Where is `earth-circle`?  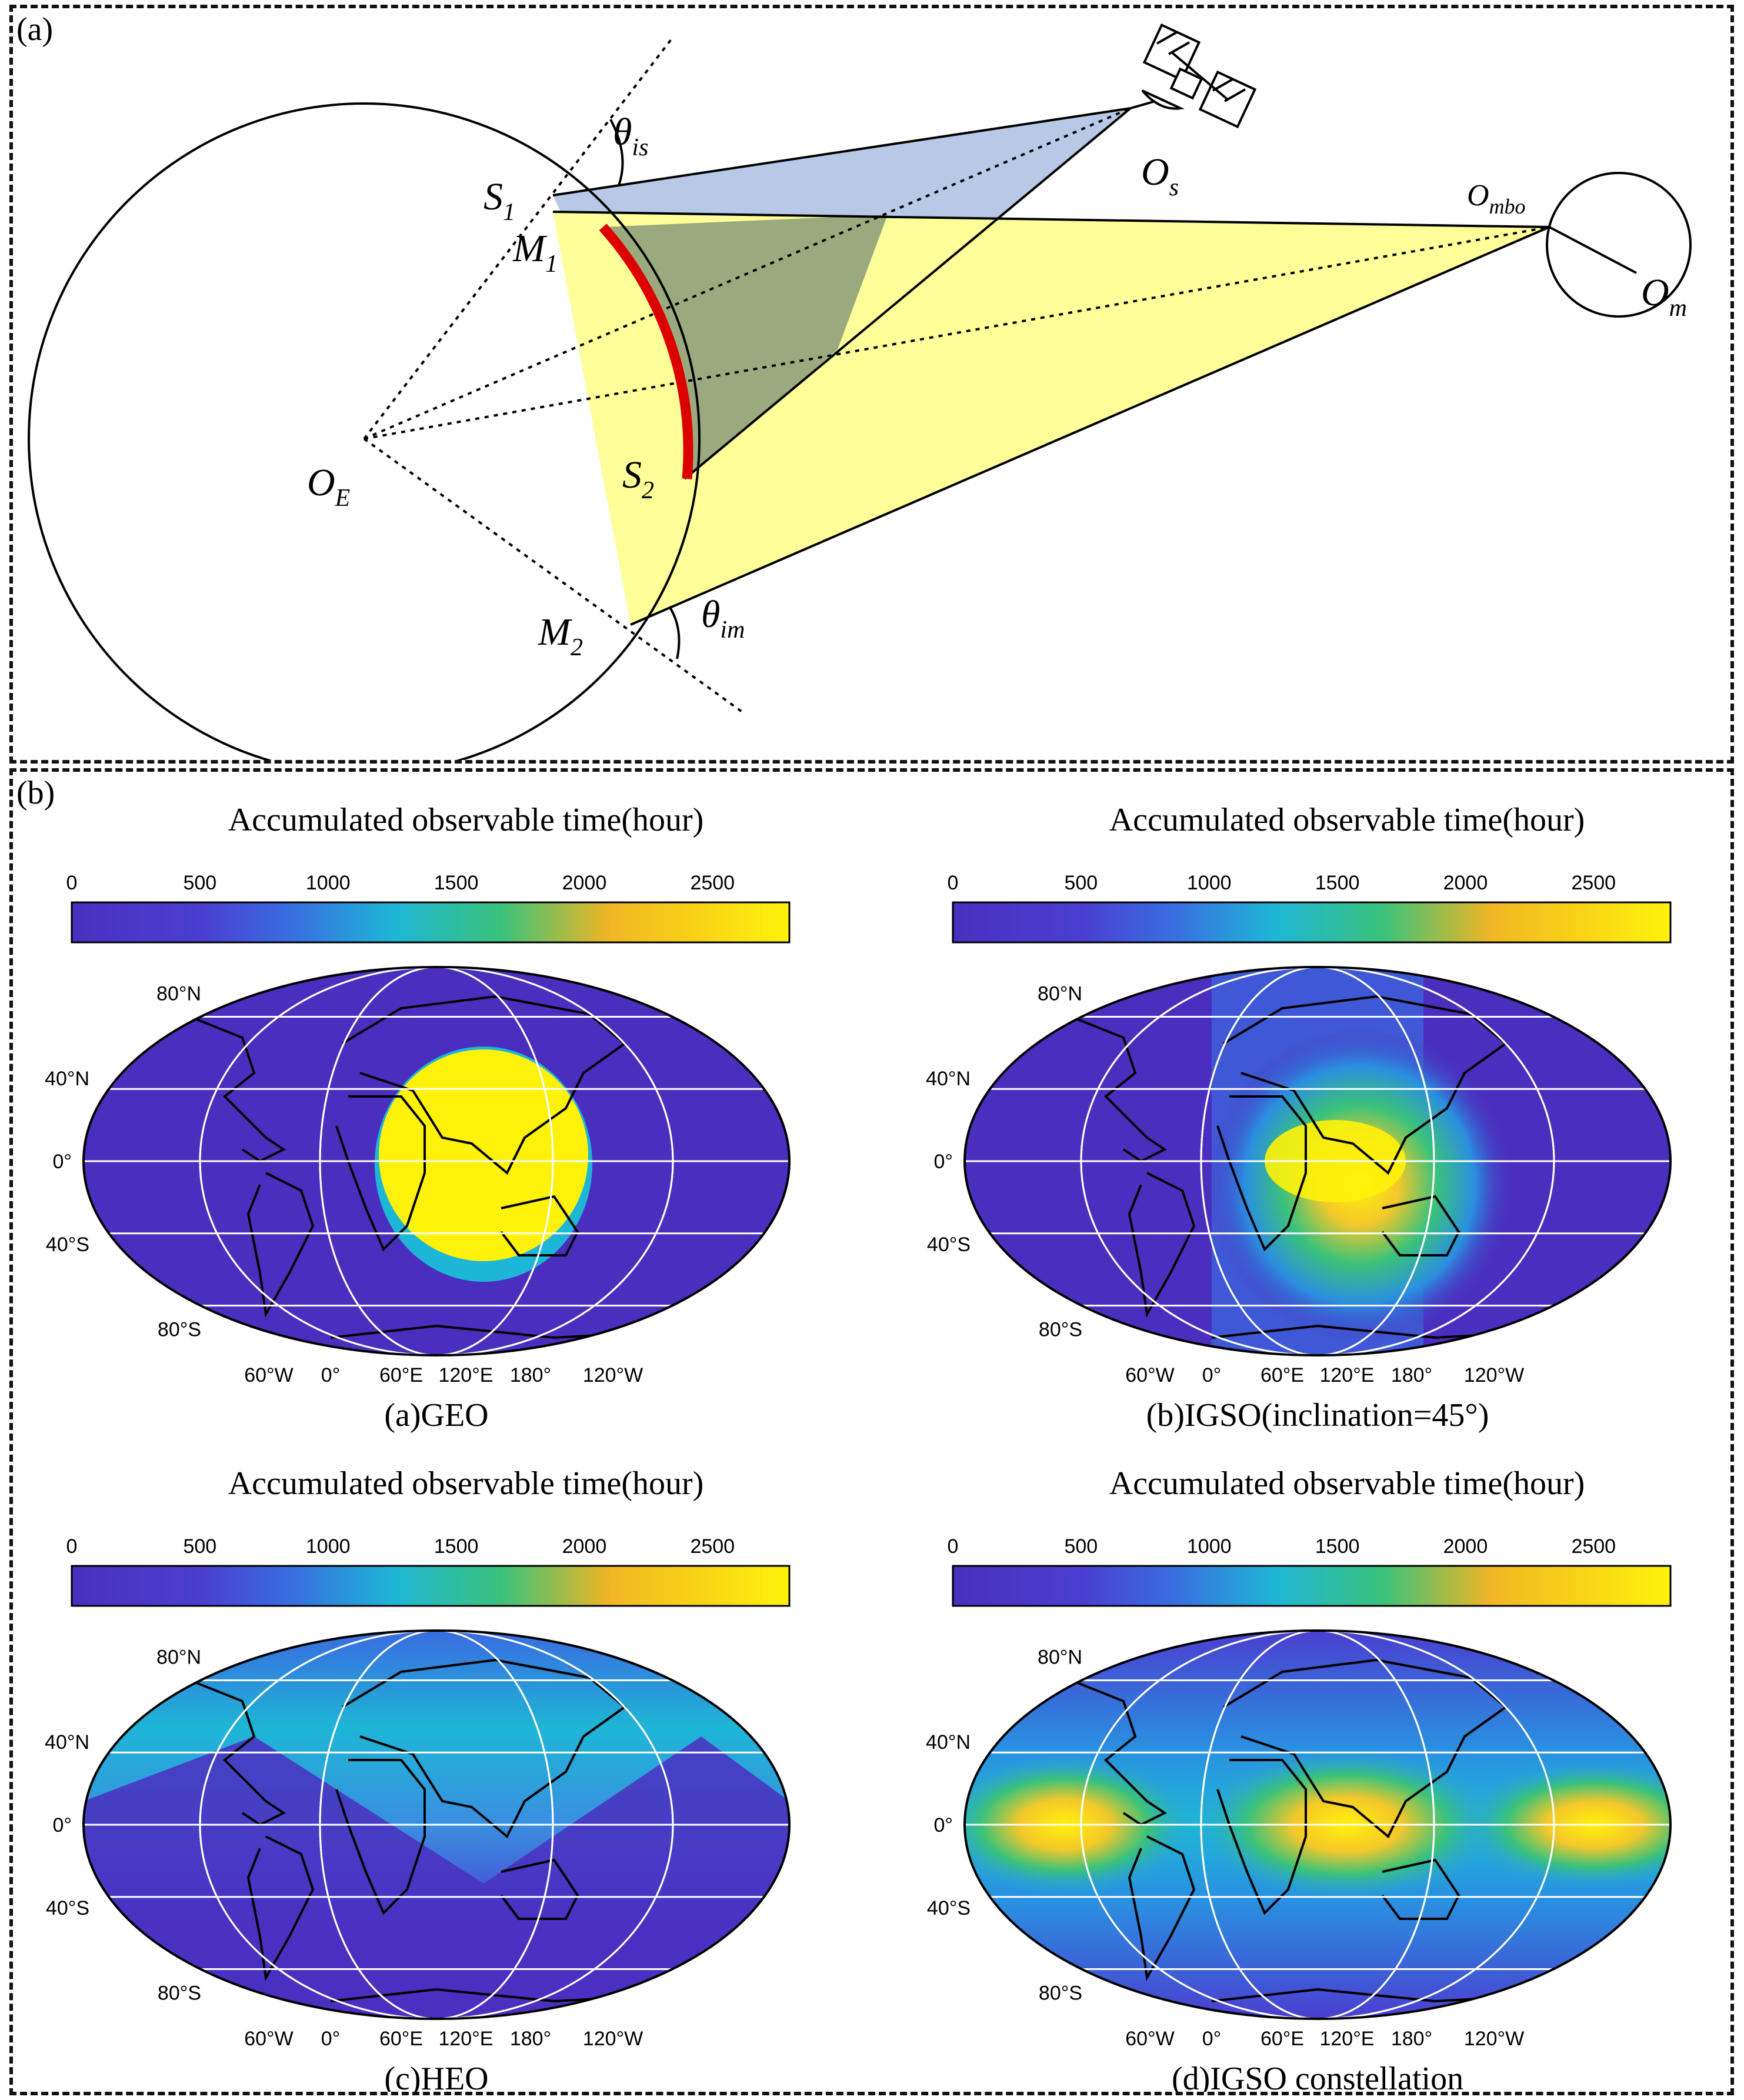 earth-circle is located at coordinates (364, 431).